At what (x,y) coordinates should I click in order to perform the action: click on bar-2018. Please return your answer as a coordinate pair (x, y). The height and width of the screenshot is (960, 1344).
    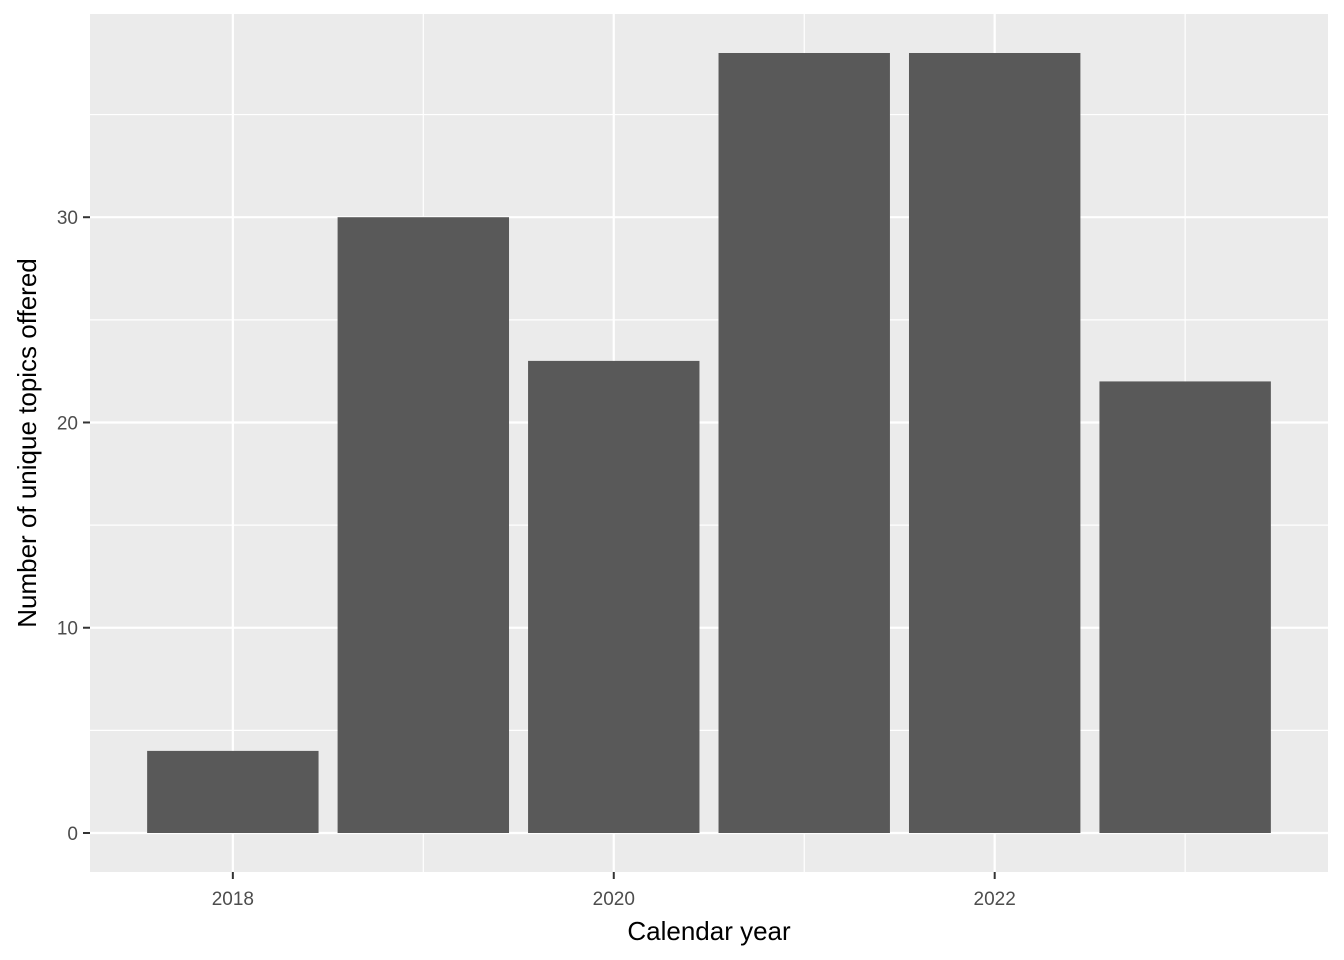
    Looking at the image, I should click on (233, 791).